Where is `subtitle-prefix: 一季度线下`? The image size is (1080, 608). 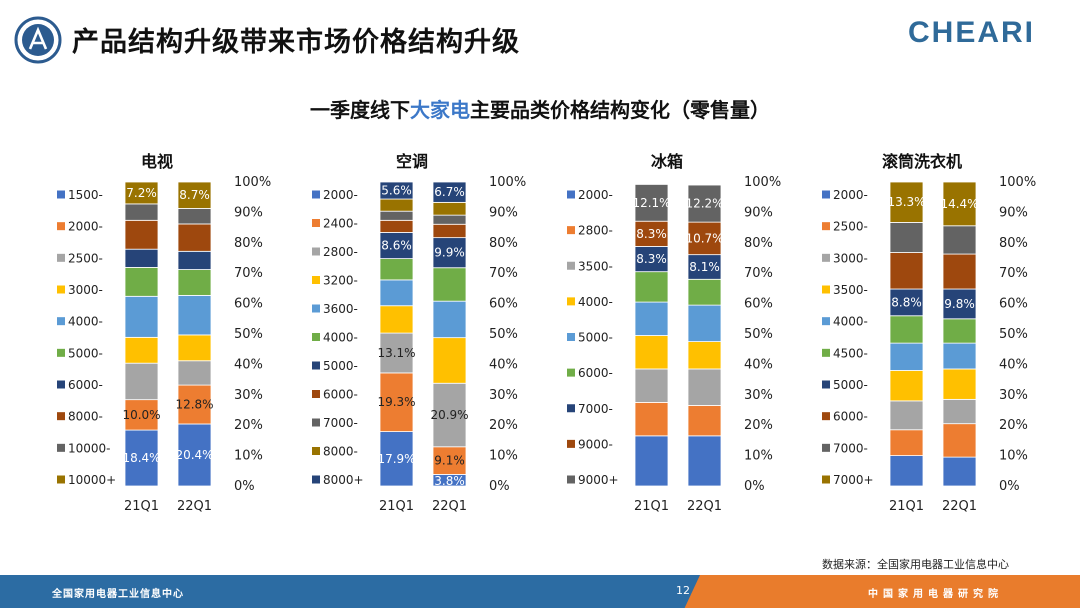
subtitle-prefix: 一季度线下 is located at coordinates (360, 110).